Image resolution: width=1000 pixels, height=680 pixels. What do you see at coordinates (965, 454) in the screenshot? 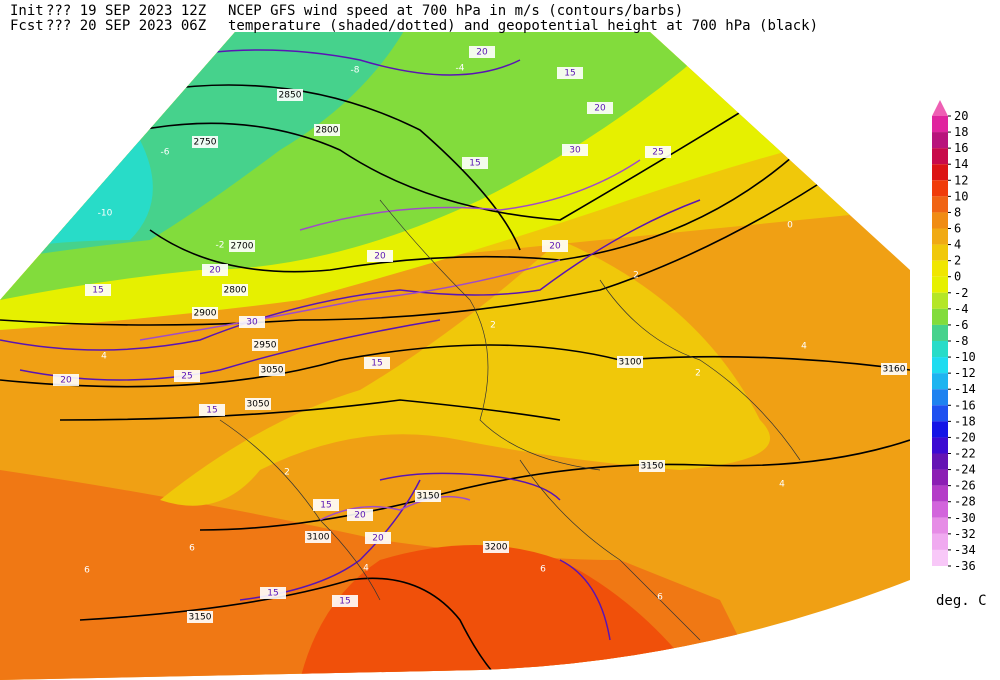
I see `colorbar-tick-label: -22` at bounding box center [965, 454].